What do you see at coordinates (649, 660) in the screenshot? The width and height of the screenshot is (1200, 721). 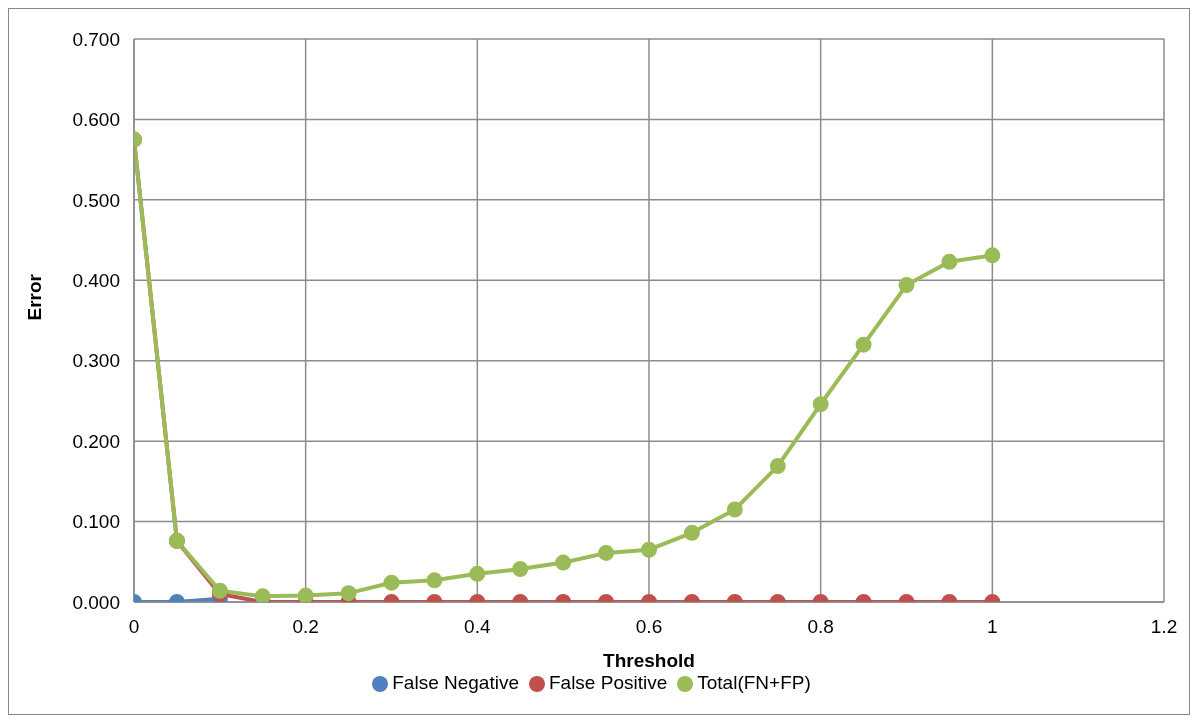 I see `x-axis-title: Threshold` at bounding box center [649, 660].